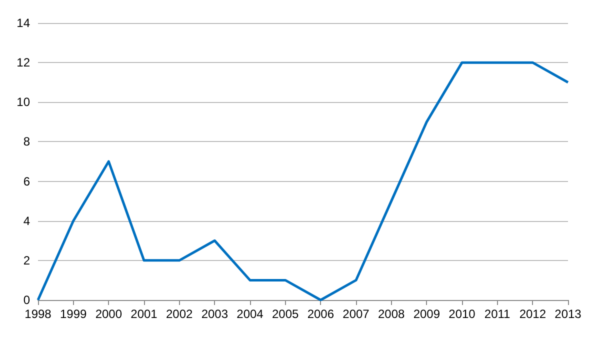 This screenshot has height=341, width=608. Describe the element at coordinates (180, 314) in the screenshot. I see `x-tick-label: 2002` at that location.